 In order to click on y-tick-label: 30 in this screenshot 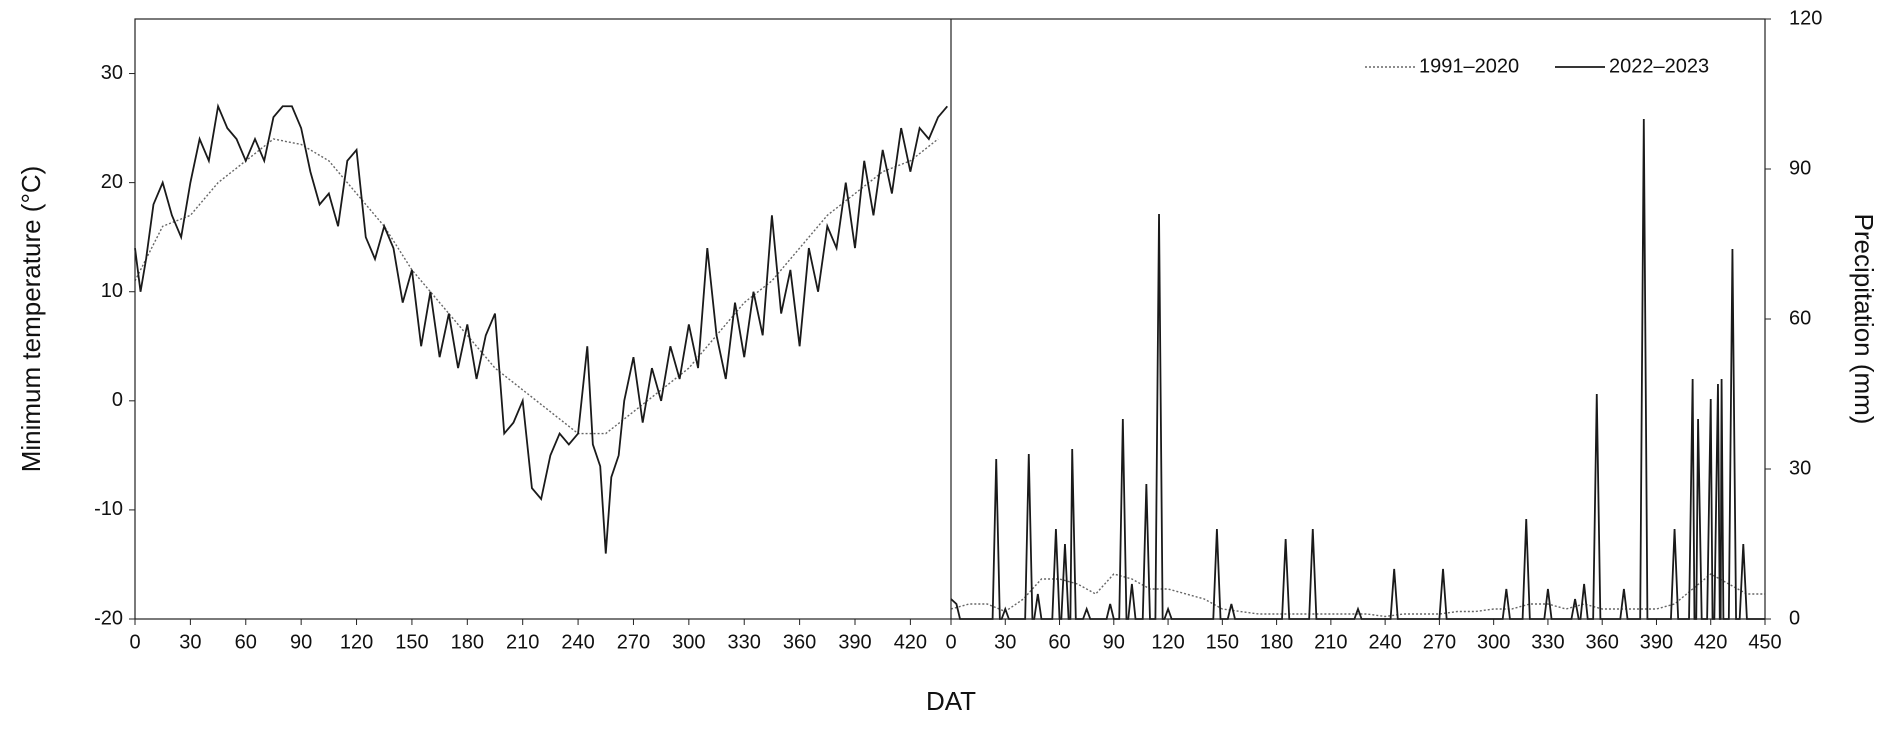, I will do `click(112, 73)`.